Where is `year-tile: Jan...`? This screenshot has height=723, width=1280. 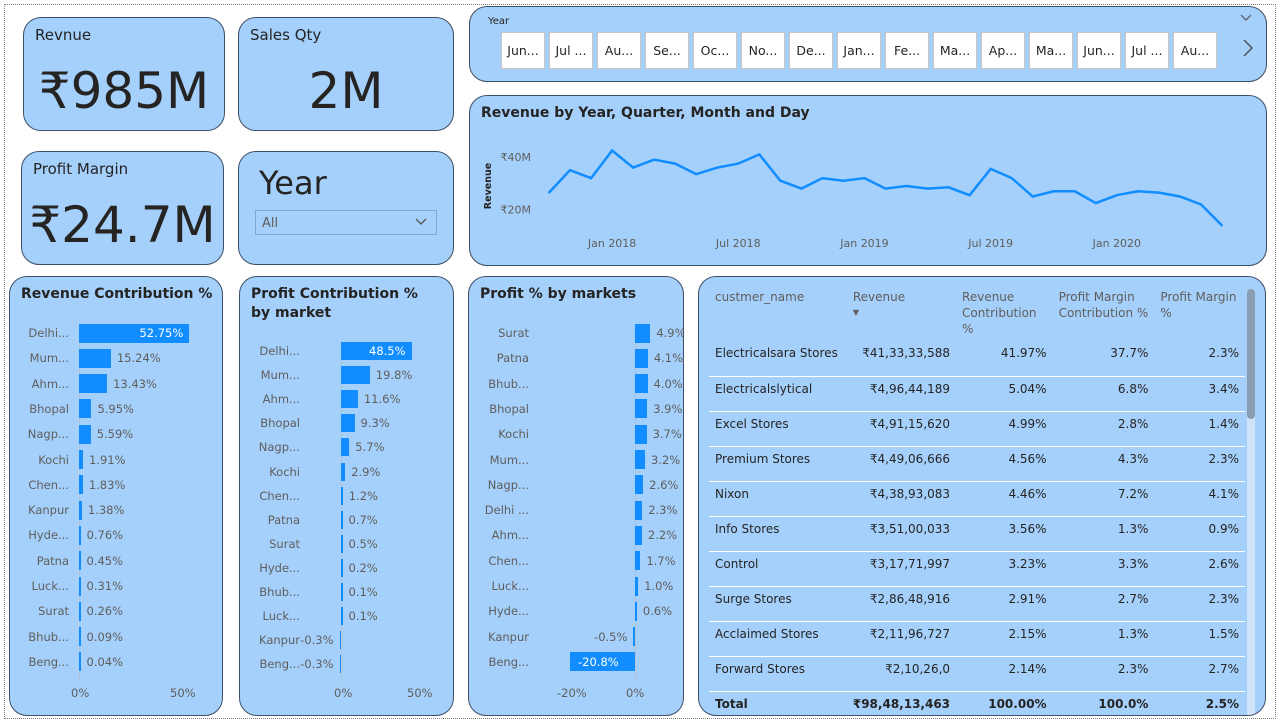
year-tile: Jan... is located at coordinates (859, 50).